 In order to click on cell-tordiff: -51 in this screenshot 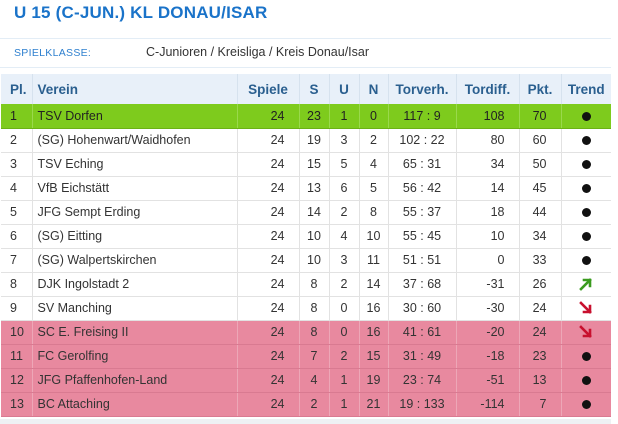, I will do `click(488, 380)`.